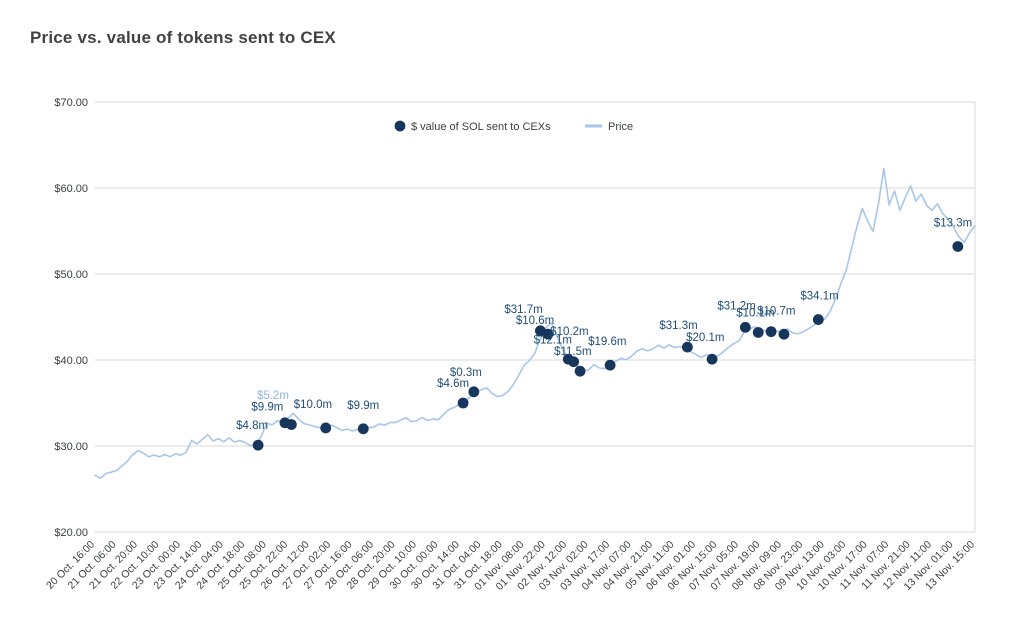 The width and height of the screenshot is (1024, 638). Describe the element at coordinates (705, 338) in the screenshot. I see `sol-to-cex-point-label: $20.1m` at that location.